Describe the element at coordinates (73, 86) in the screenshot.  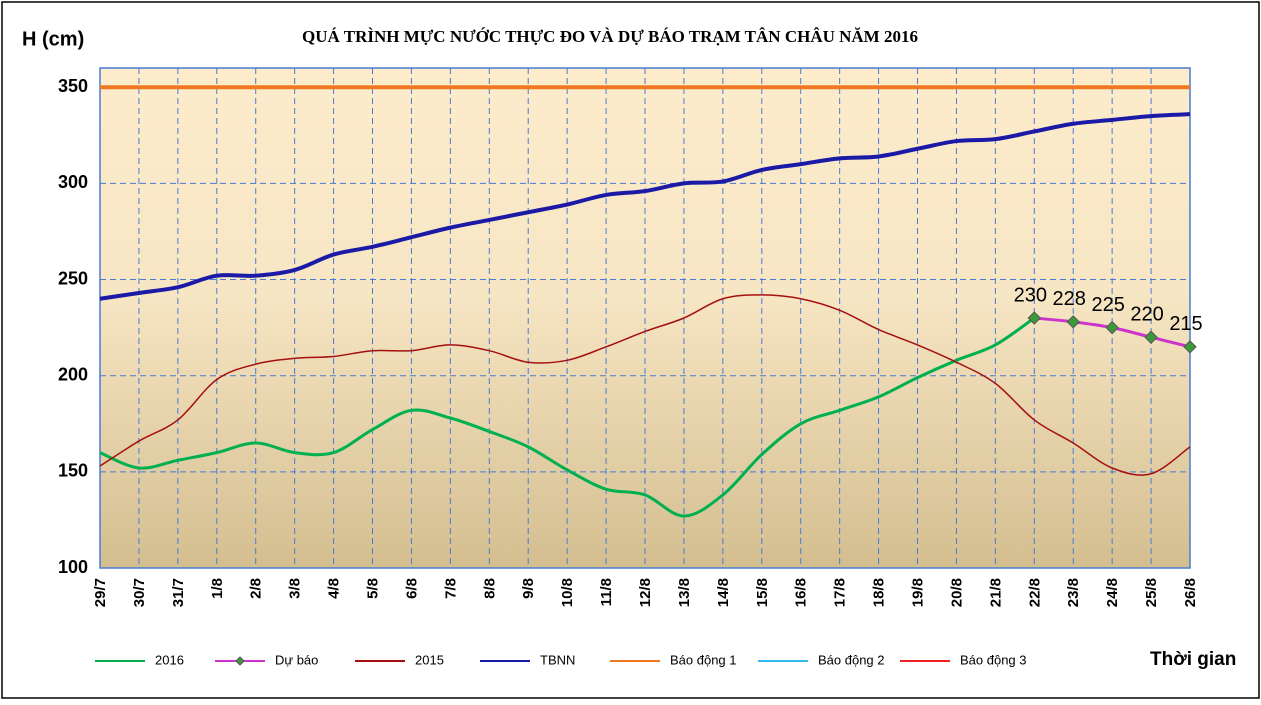
I see `y-tick-label: 350` at that location.